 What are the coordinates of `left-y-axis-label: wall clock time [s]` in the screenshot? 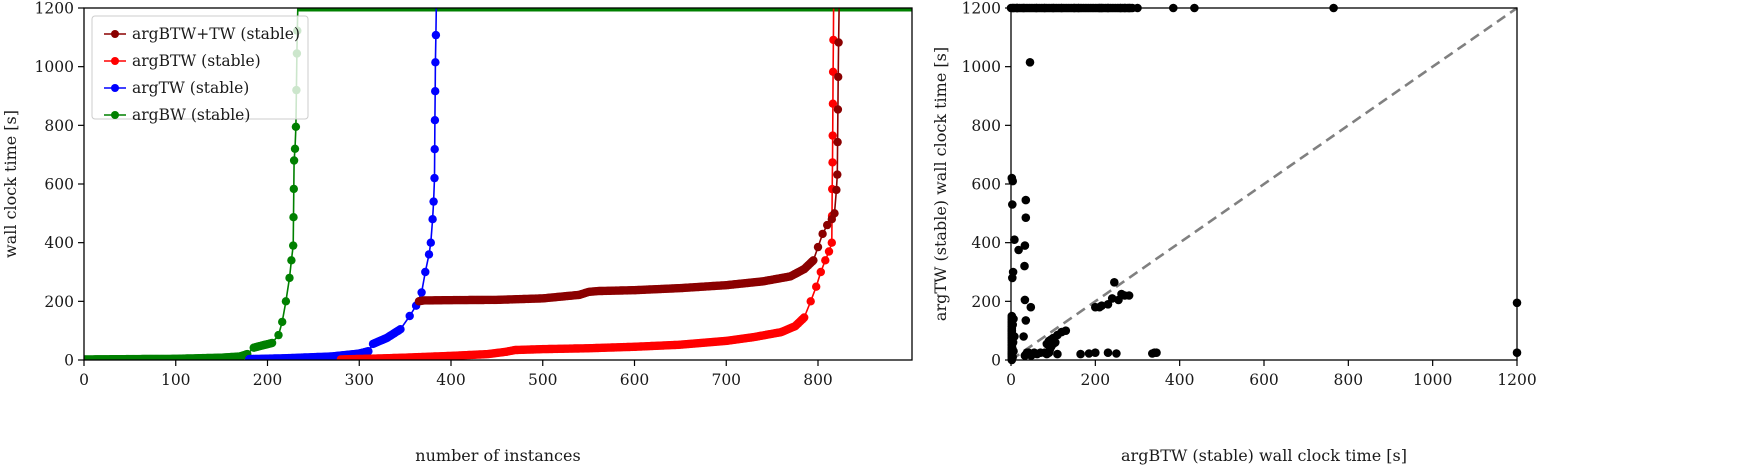 It's located at (10, 184).